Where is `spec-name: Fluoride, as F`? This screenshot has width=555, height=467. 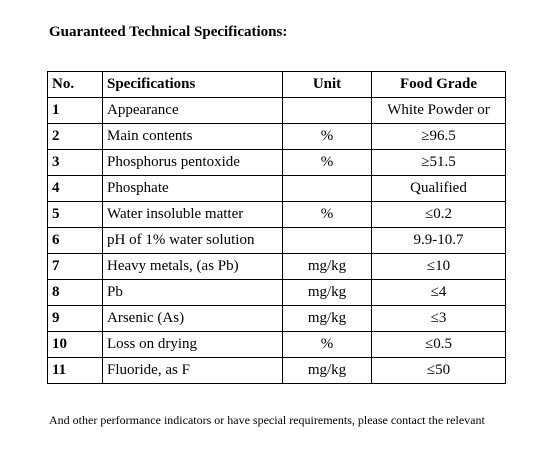
spec-name: Fluoride, as F is located at coordinates (192, 370).